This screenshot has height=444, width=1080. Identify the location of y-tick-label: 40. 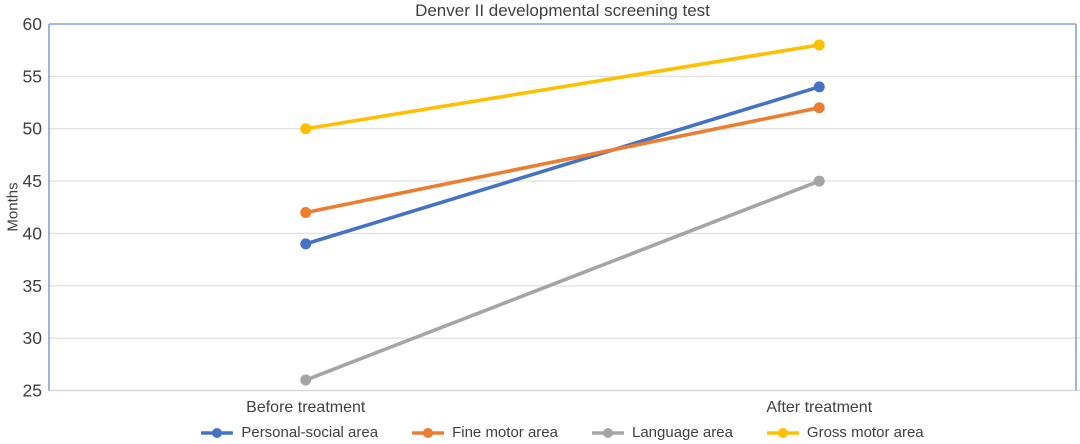
(33, 233).